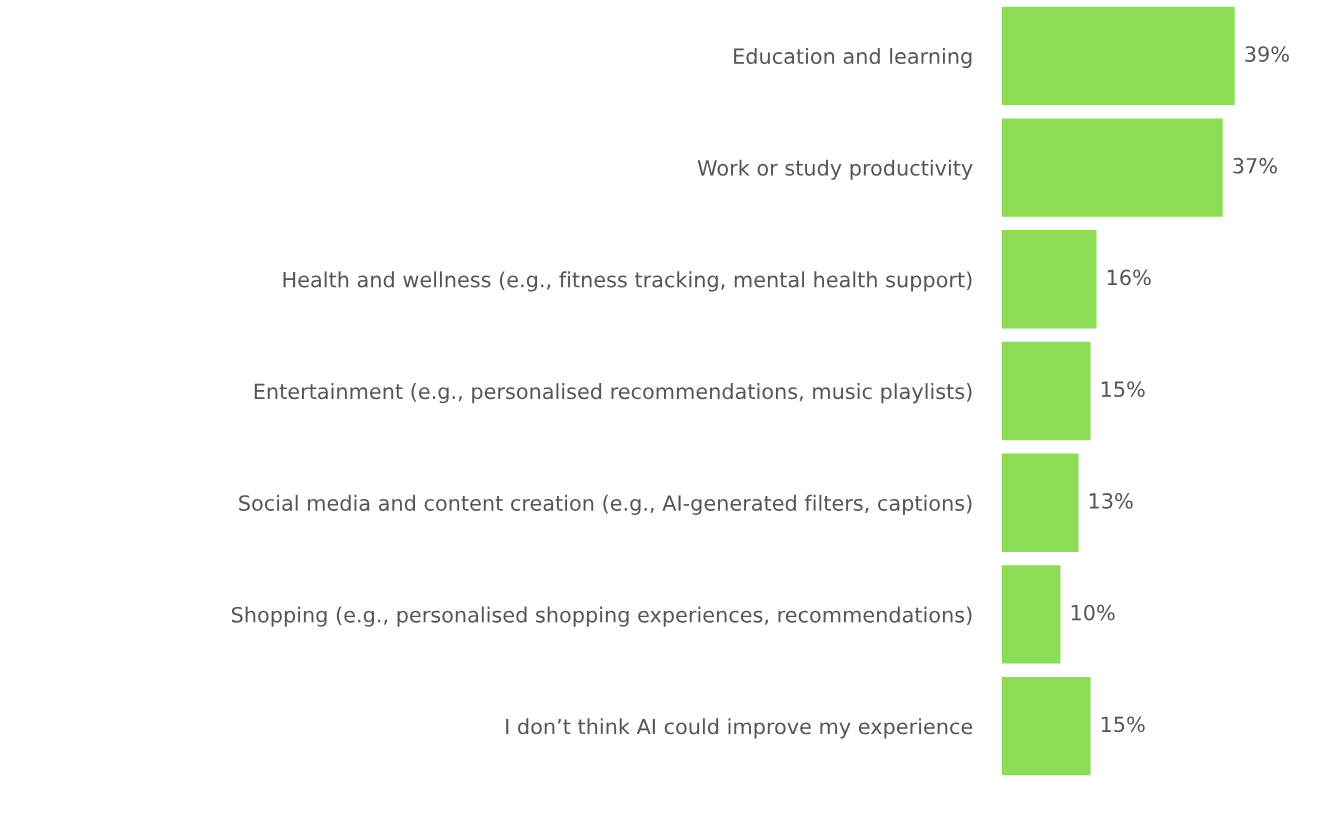  I want to click on y-tick-label: Work or study productivity, so click(835, 169).